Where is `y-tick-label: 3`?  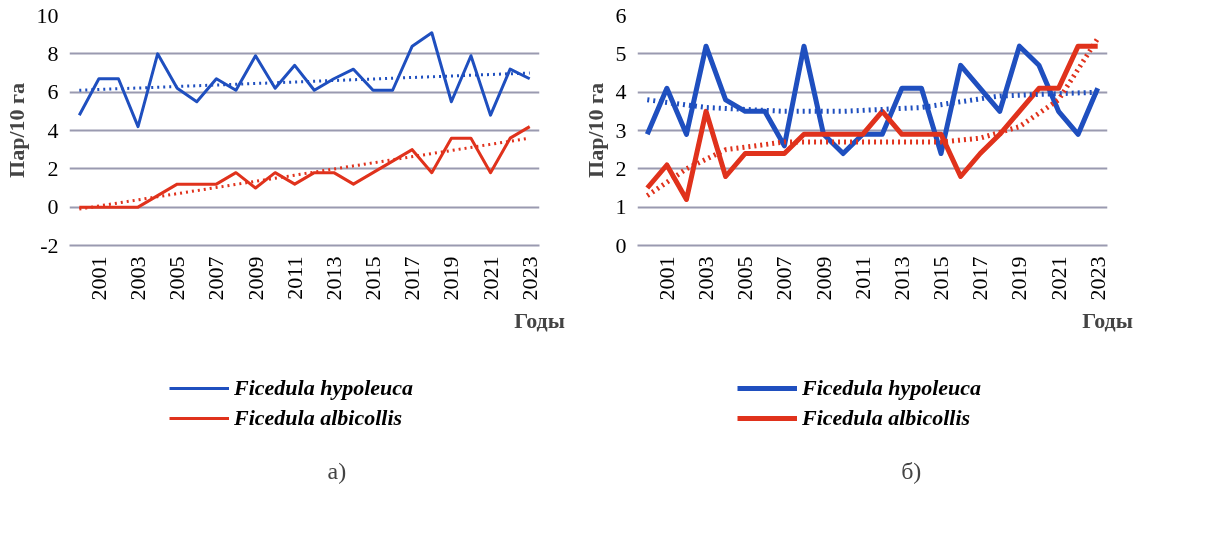 y-tick-label: 3 is located at coordinates (621, 130).